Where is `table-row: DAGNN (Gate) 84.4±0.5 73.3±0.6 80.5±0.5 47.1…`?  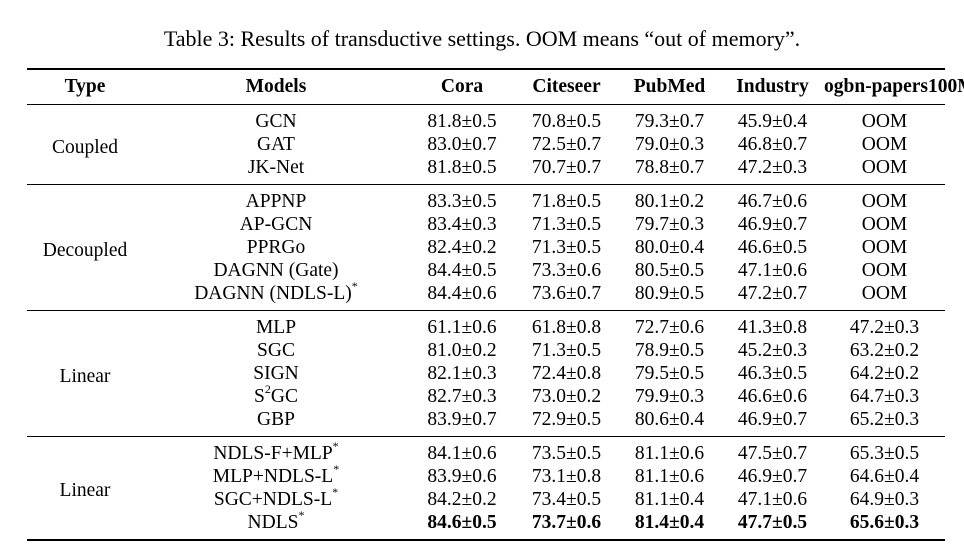 table-row: DAGNN (Gate) 84.4±0.5 73.3±0.6 80.5±0.5 47.1… is located at coordinates (486, 270).